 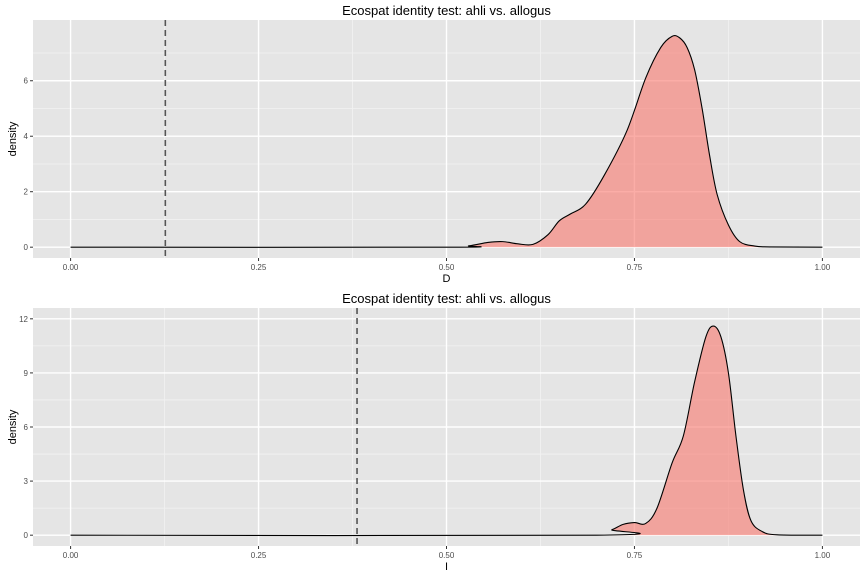 What do you see at coordinates (26, 373) in the screenshot?
I see `y-tick-label: 9` at bounding box center [26, 373].